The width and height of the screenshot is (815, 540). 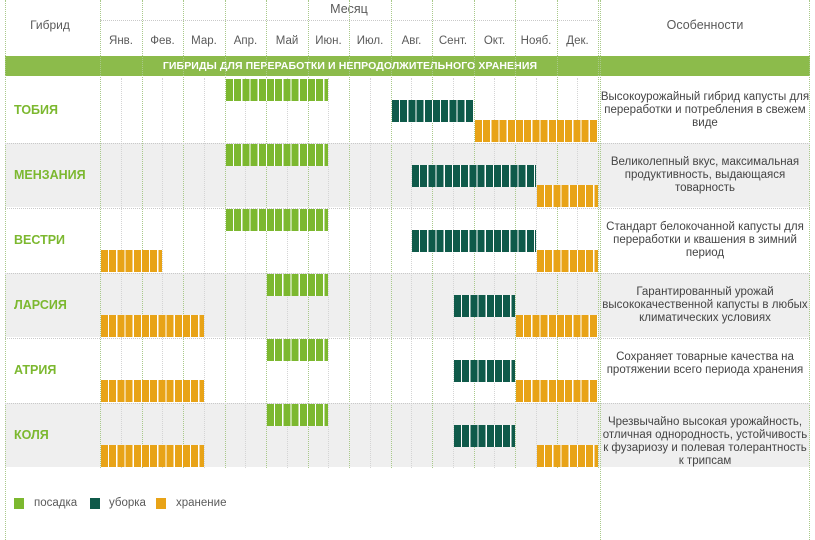 I want to click on legend-swatch-planting, so click(x=19, y=503).